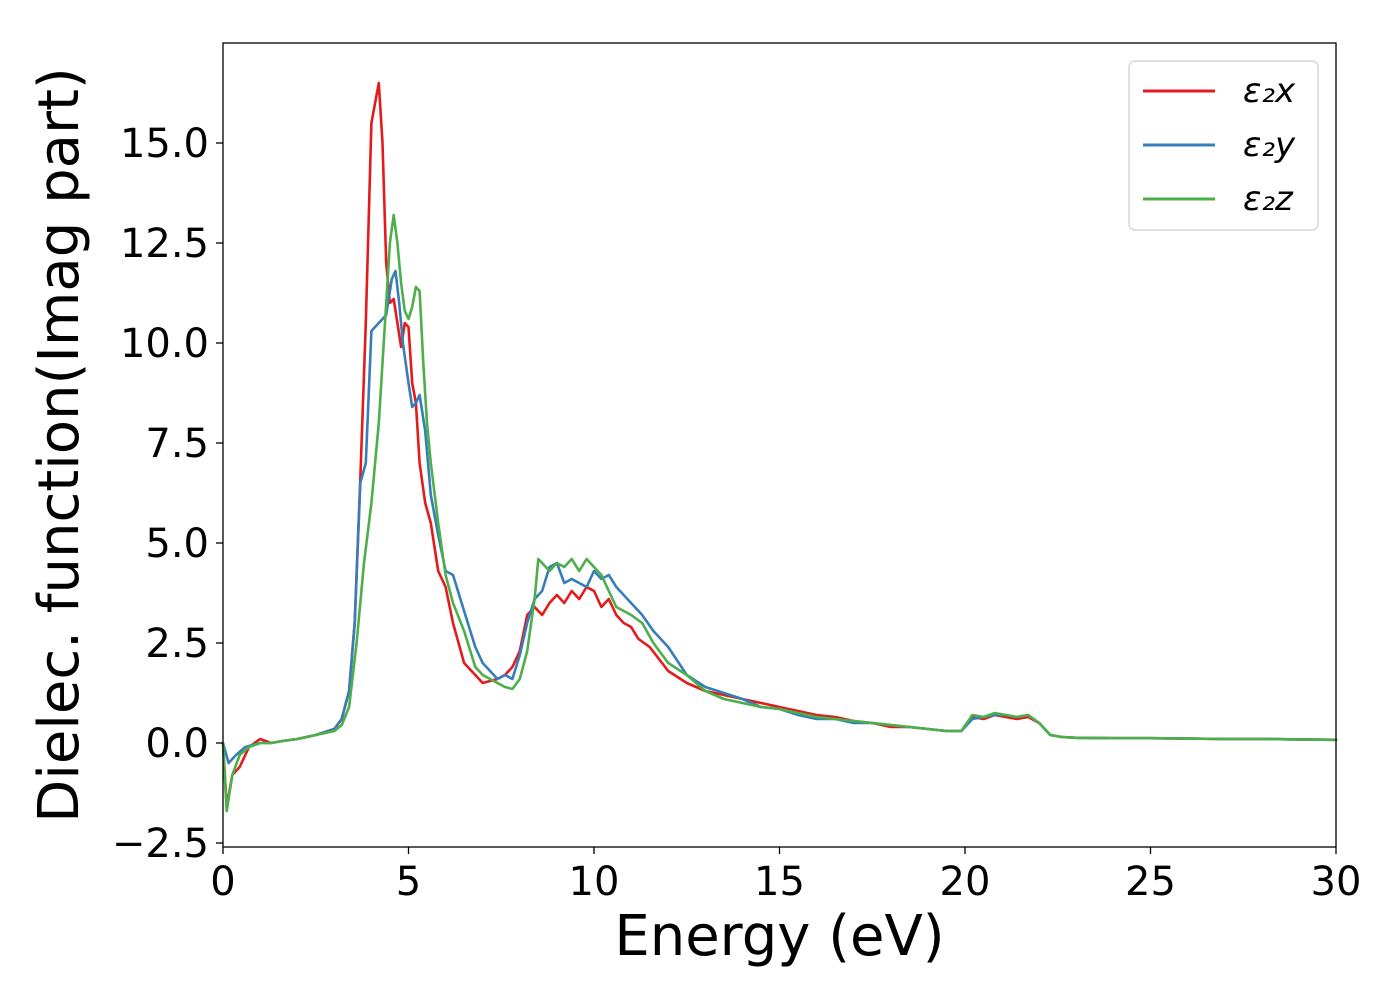  What do you see at coordinates (779, 882) in the screenshot?
I see `x-tick-label: 15` at bounding box center [779, 882].